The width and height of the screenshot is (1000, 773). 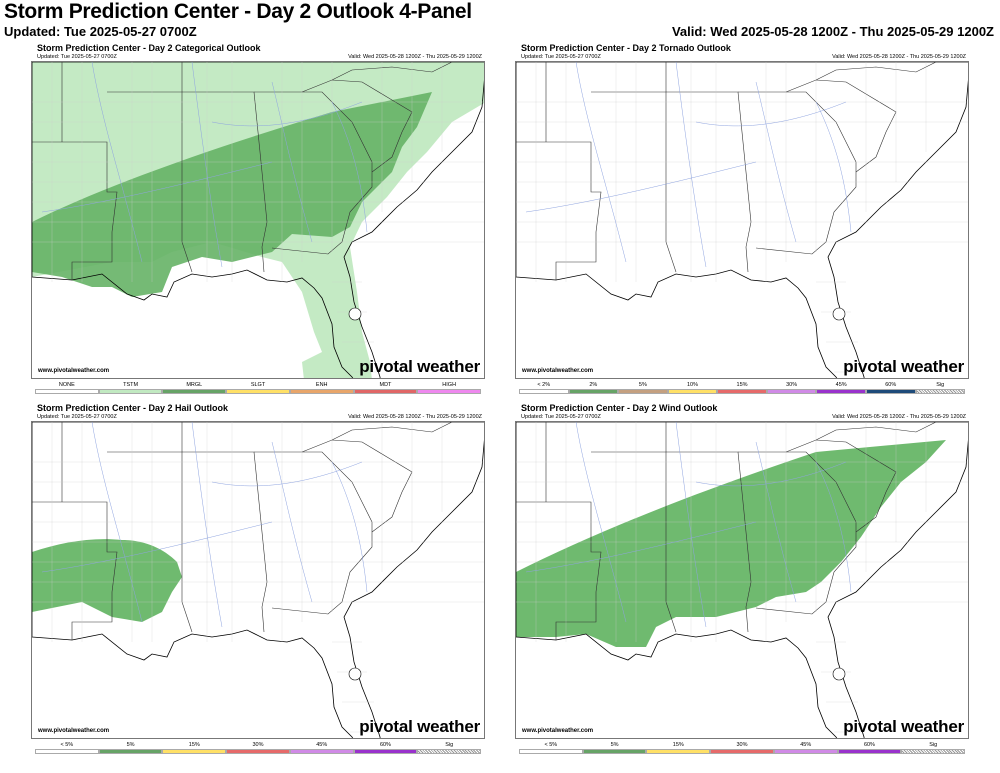 What do you see at coordinates (544, 385) in the screenshot?
I see `legend-label: < 2%` at bounding box center [544, 385].